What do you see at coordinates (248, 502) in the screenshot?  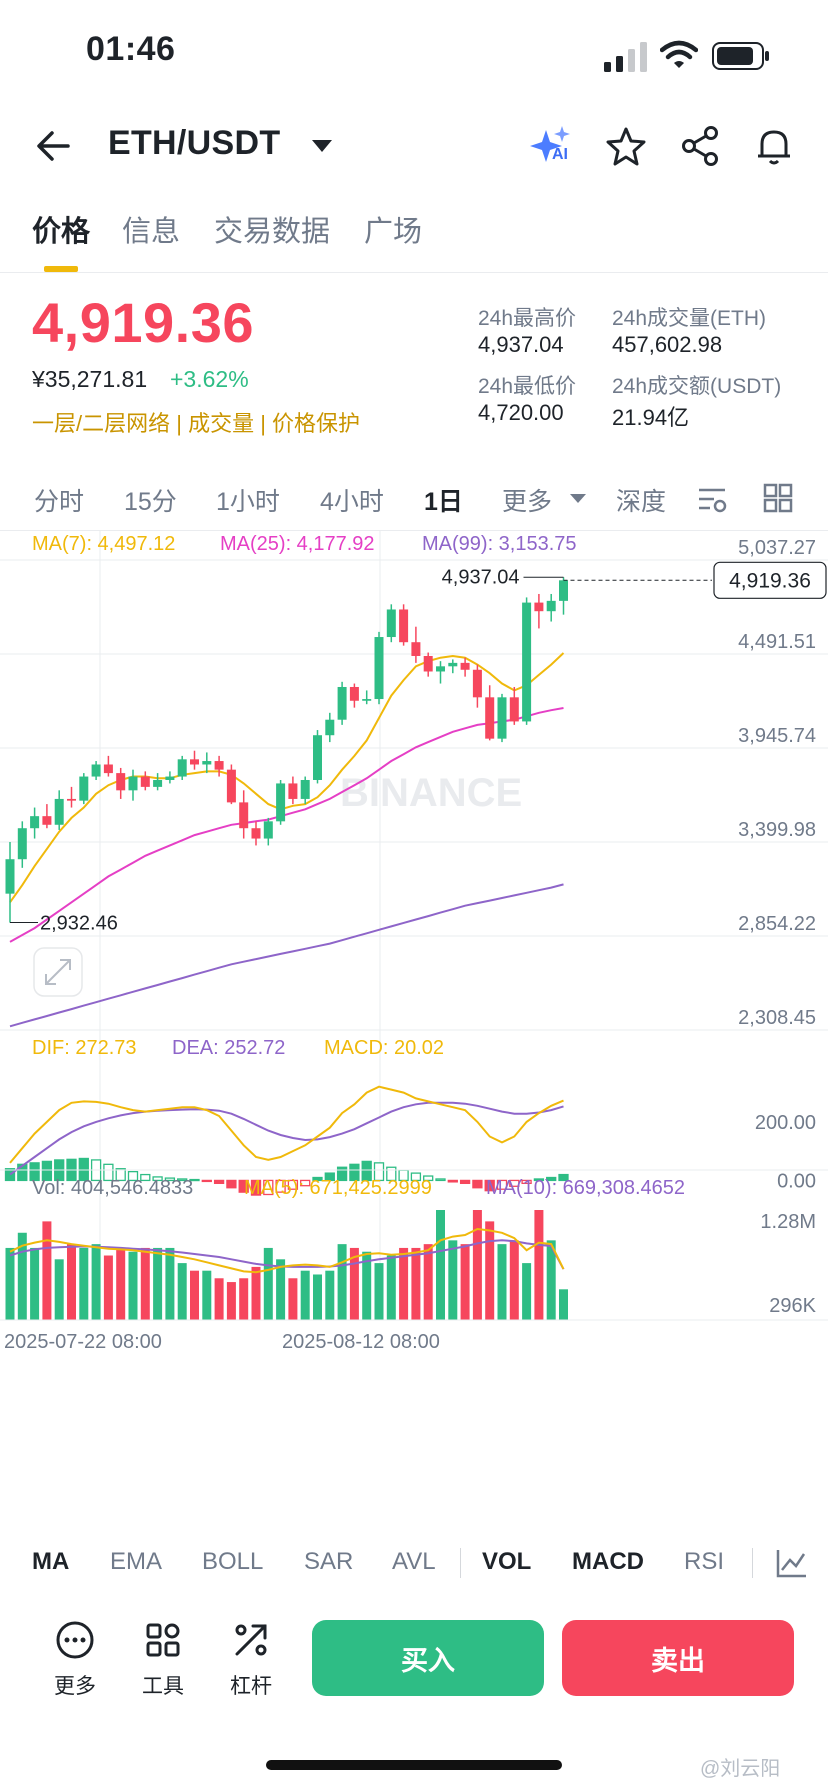 I see `interval-1h: 1小时` at bounding box center [248, 502].